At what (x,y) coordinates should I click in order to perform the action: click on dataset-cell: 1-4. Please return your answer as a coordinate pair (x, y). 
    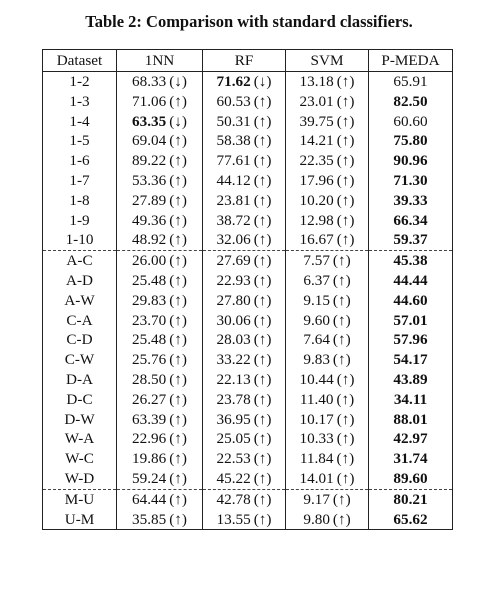
    Looking at the image, I should click on (79, 121).